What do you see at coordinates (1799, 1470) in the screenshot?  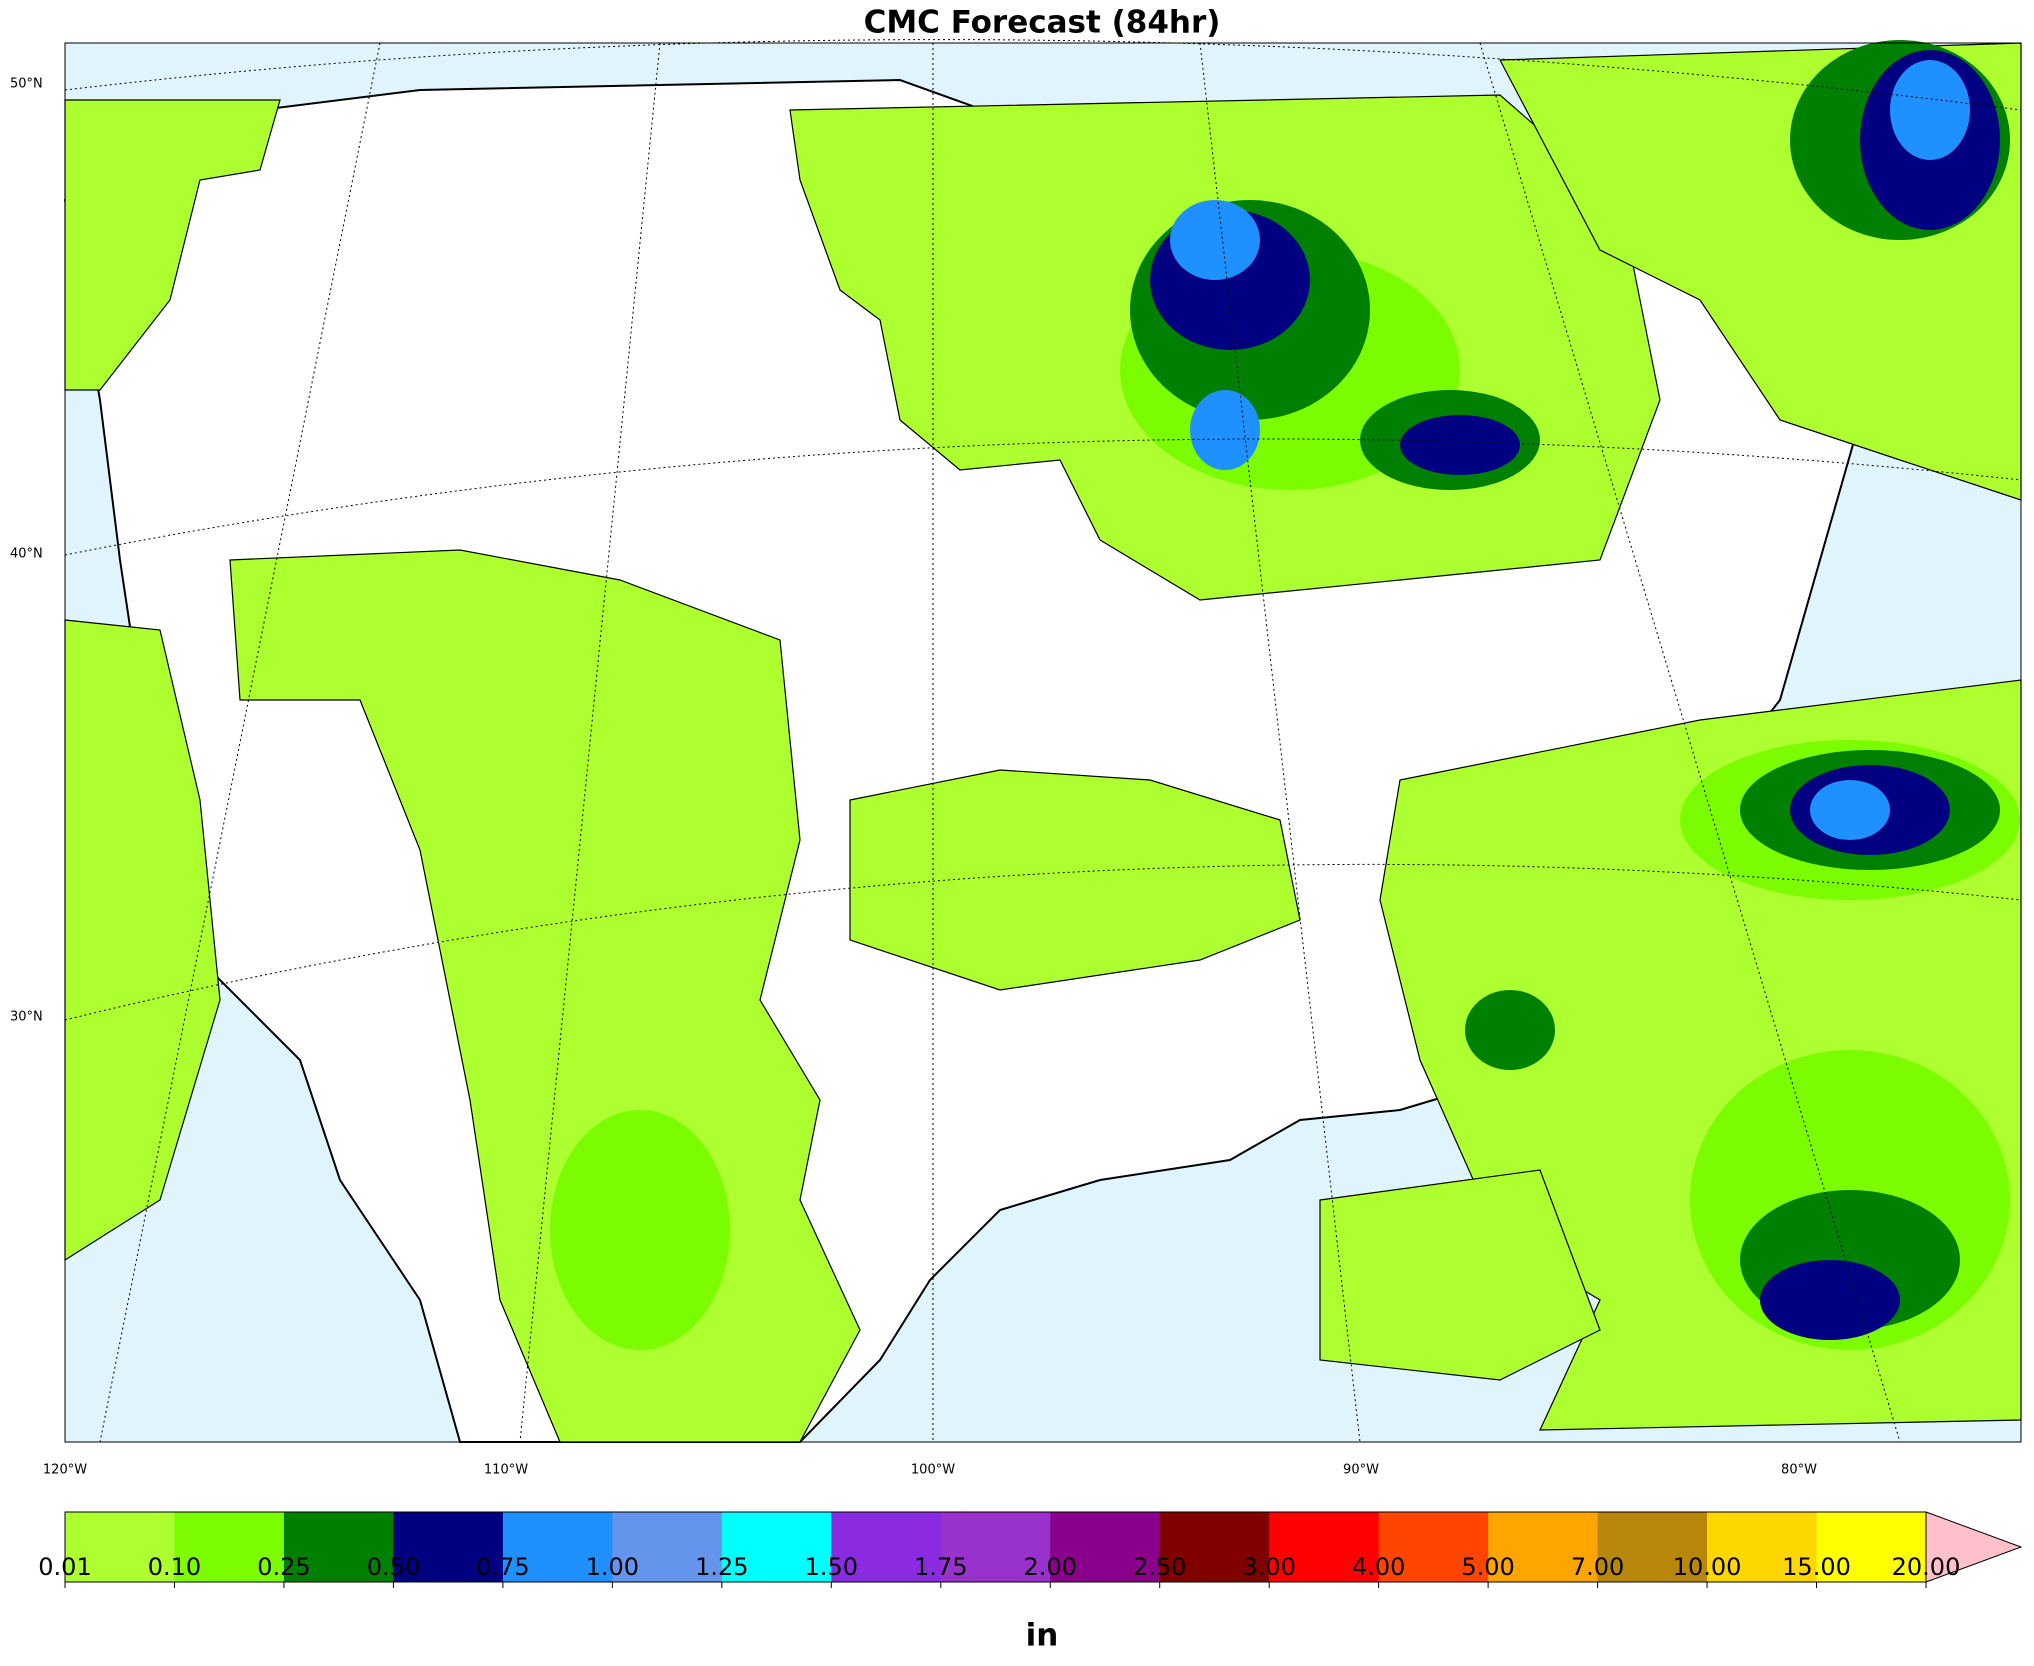 I see `lon-label: 80°W` at bounding box center [1799, 1470].